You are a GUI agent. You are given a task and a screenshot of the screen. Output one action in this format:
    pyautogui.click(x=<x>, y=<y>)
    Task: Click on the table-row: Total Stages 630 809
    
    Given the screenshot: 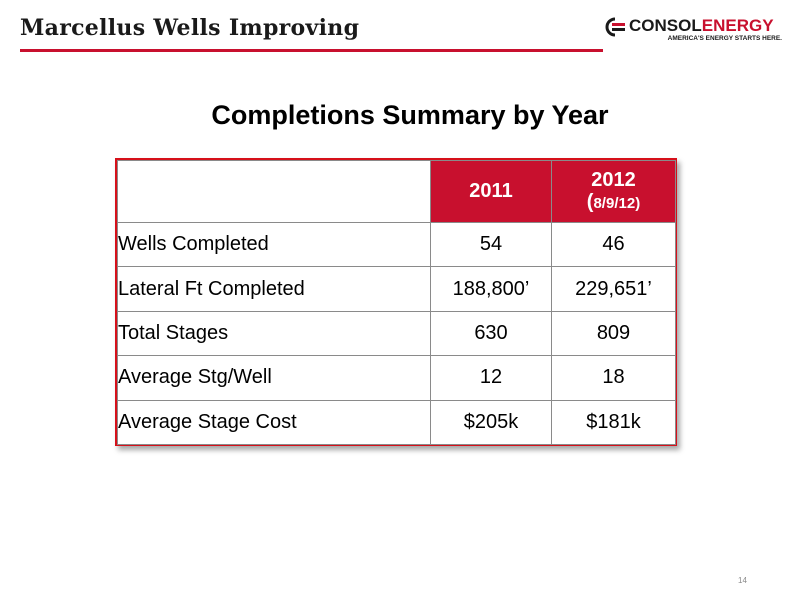 What is the action you would take?
    pyautogui.click(x=396, y=333)
    